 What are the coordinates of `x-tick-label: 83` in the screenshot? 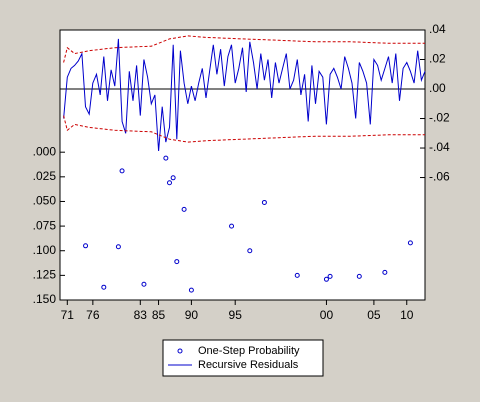 It's located at (141, 315).